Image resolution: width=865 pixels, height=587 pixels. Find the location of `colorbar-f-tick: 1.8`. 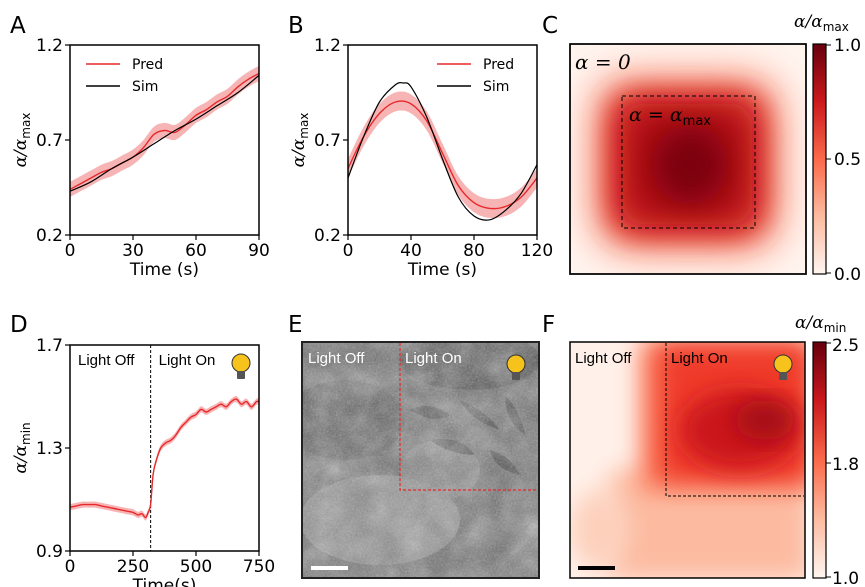

colorbar-f-tick: 1.8 is located at coordinates (845, 465).